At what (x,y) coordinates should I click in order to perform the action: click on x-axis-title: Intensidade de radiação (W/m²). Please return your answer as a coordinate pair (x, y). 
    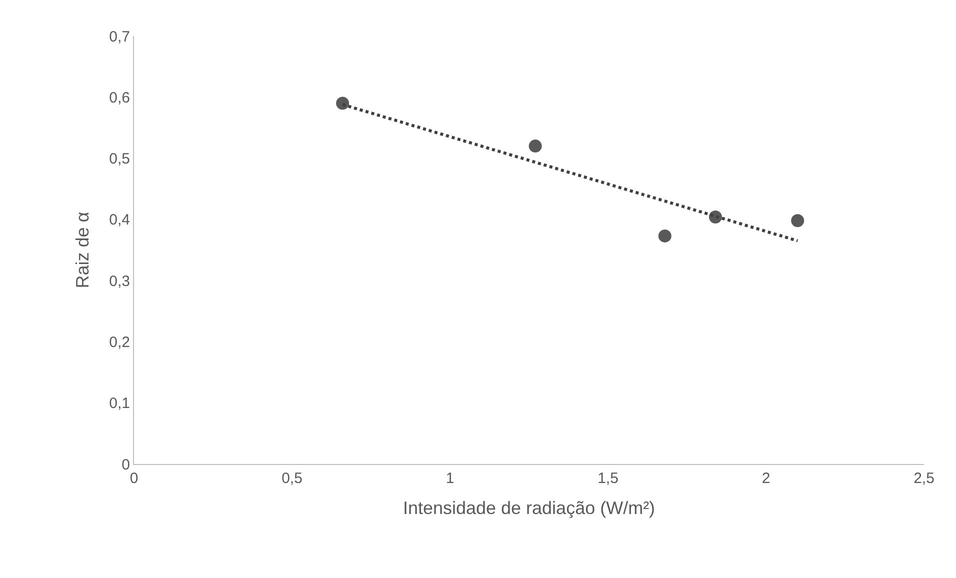
    Looking at the image, I should click on (529, 508).